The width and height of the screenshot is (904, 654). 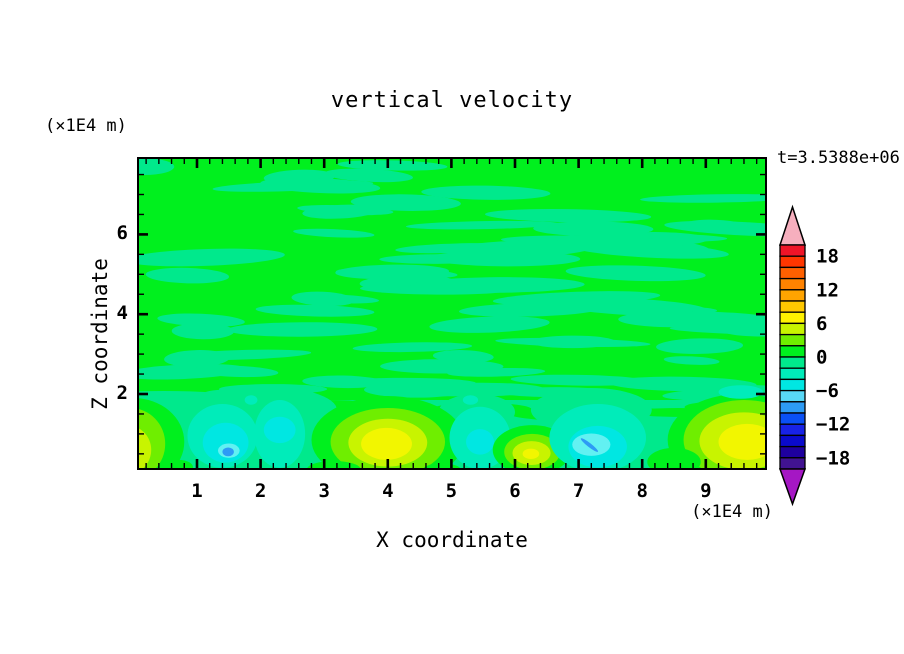 I want to click on colorbar-tick-label: −6, so click(x=827, y=391).